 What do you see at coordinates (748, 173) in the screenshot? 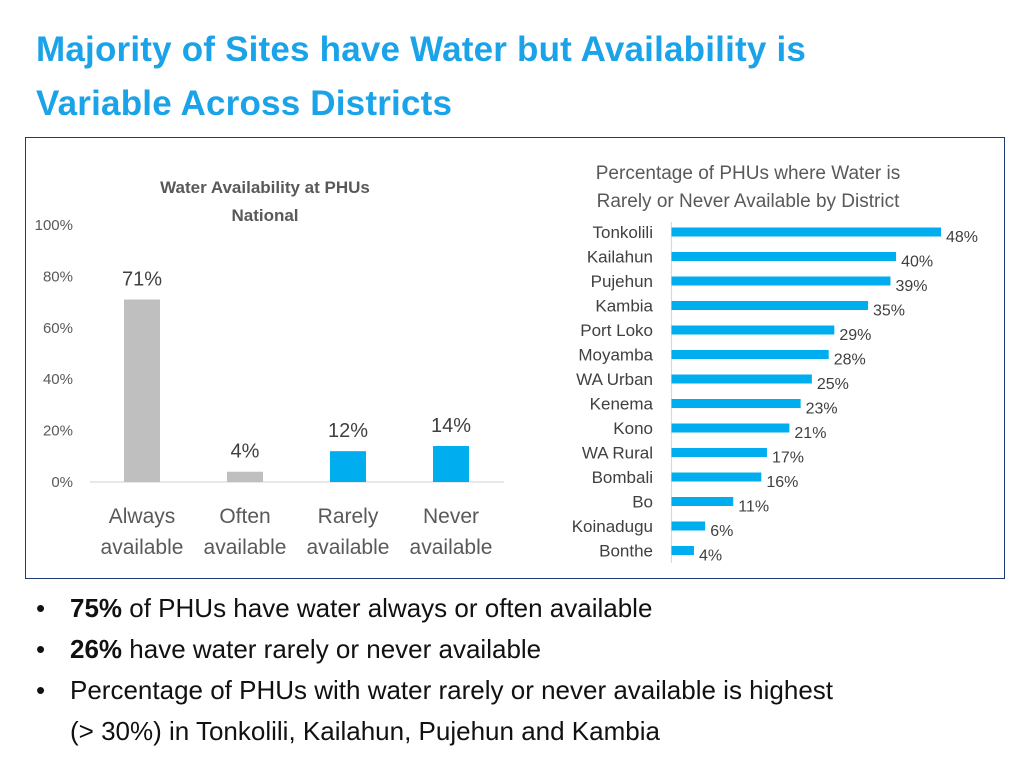
I see `district-chart-title-line-1: Percentage of PHUs where Water is` at bounding box center [748, 173].